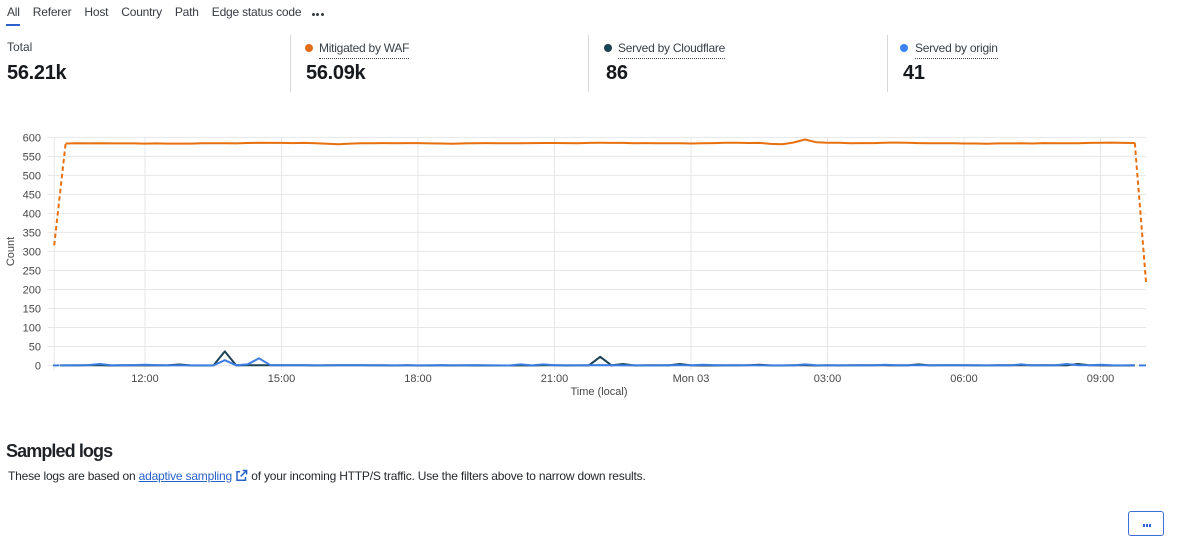 The height and width of the screenshot is (550, 1197). Describe the element at coordinates (32, 233) in the screenshot. I see `svg-text: 350` at that location.